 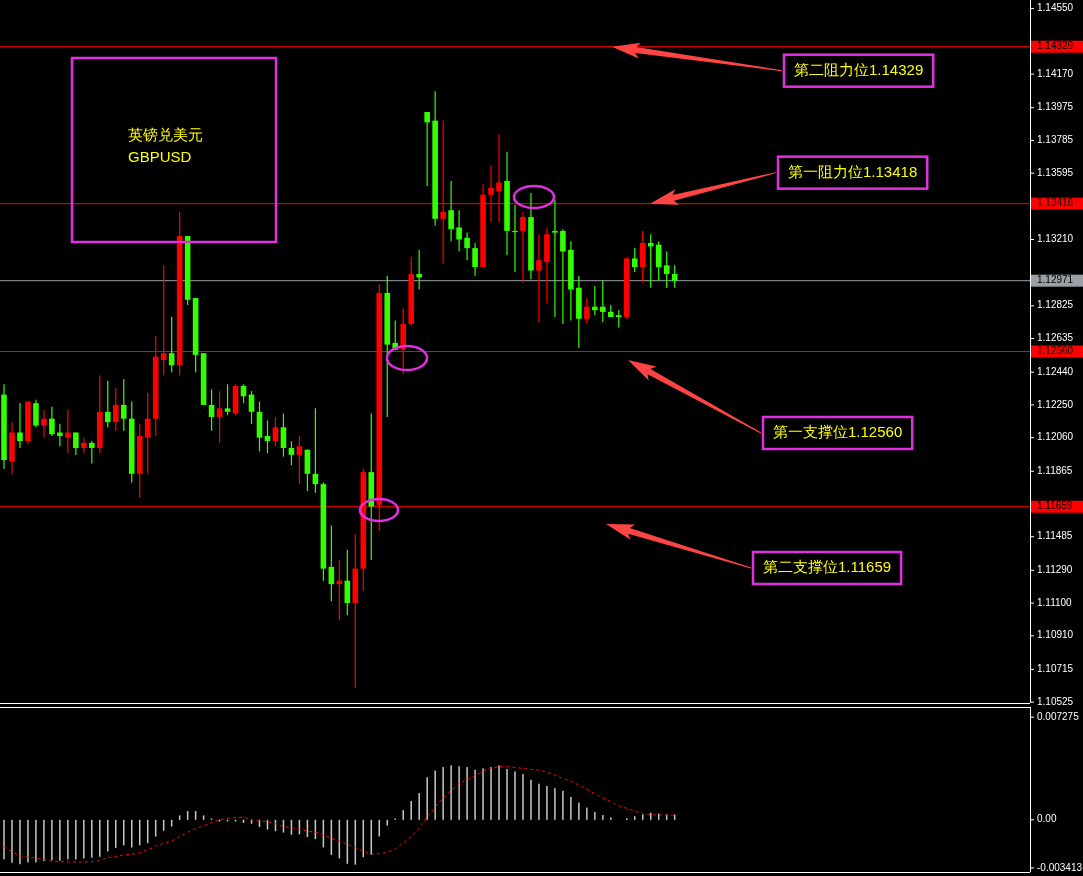 What do you see at coordinates (1055, 107) in the screenshot?
I see `y-tick-label: 1.13975` at bounding box center [1055, 107].